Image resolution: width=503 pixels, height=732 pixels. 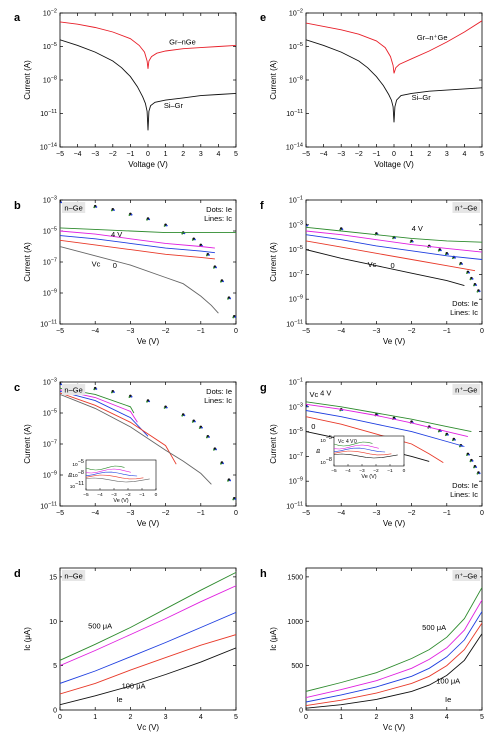 What do you see at coordinates (296, 382) in the screenshot?
I see `y-tick-label: 10⁻¹` at bounding box center [296, 382].